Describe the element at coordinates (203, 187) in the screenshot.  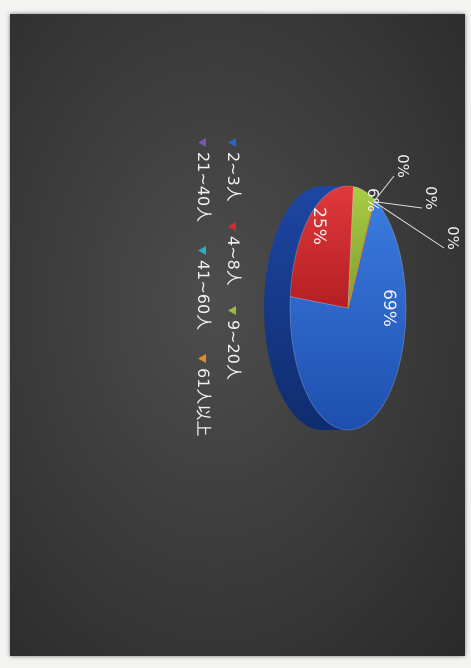
I see `legend-label-3: 21~40人` at that location.